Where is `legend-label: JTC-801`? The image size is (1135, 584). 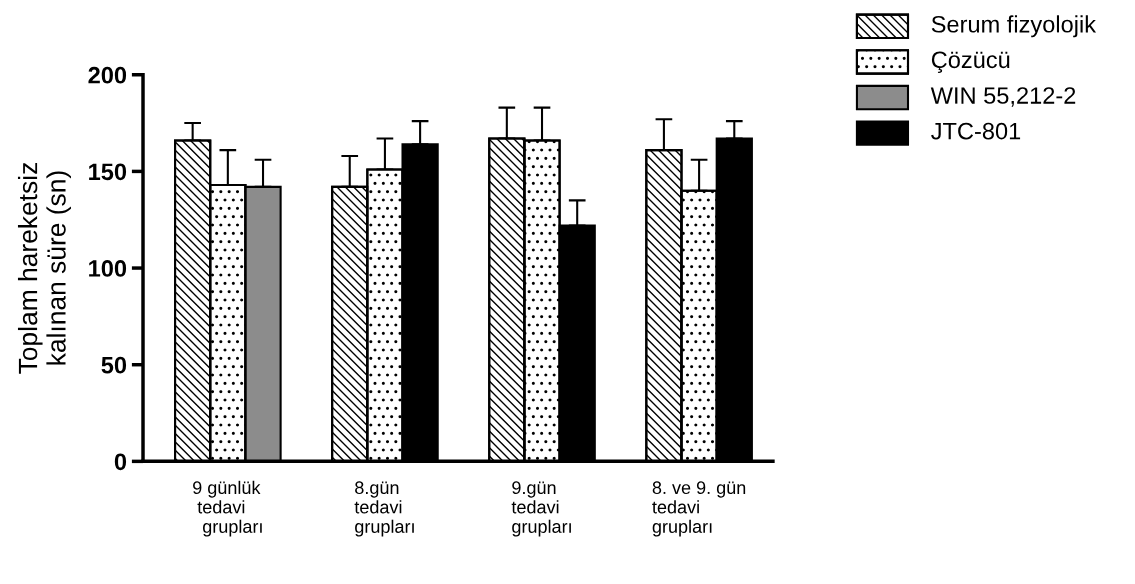
legend-label: JTC-801 is located at coordinates (976, 131).